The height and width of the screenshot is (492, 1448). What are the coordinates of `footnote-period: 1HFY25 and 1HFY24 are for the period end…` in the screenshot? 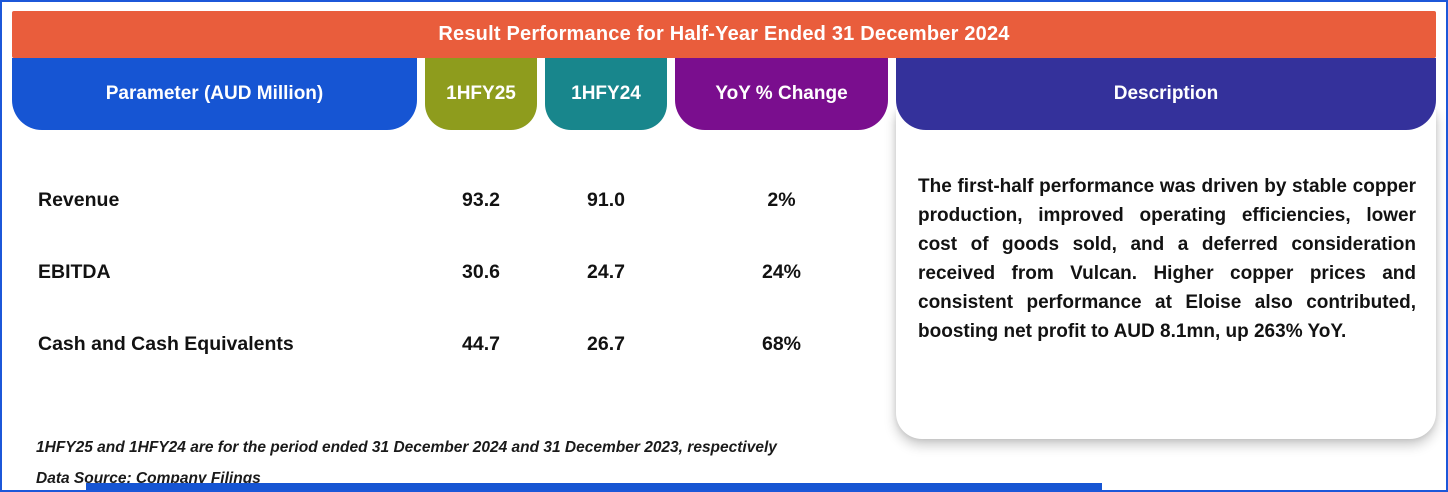 It's located at (406, 447).